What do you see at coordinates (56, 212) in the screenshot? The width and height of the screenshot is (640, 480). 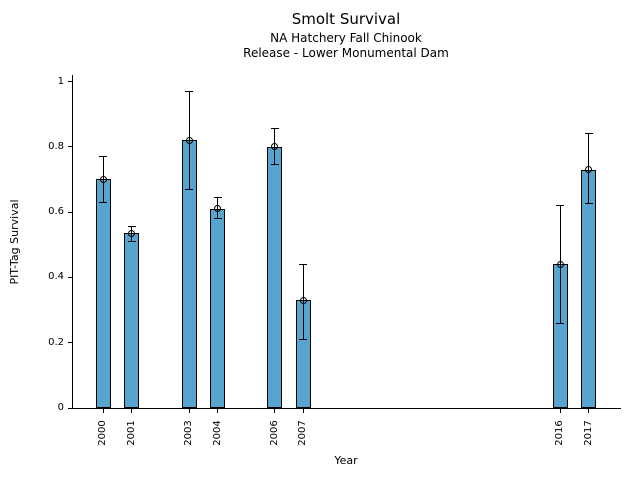 I see `y-tick-label: 0.6` at bounding box center [56, 212].